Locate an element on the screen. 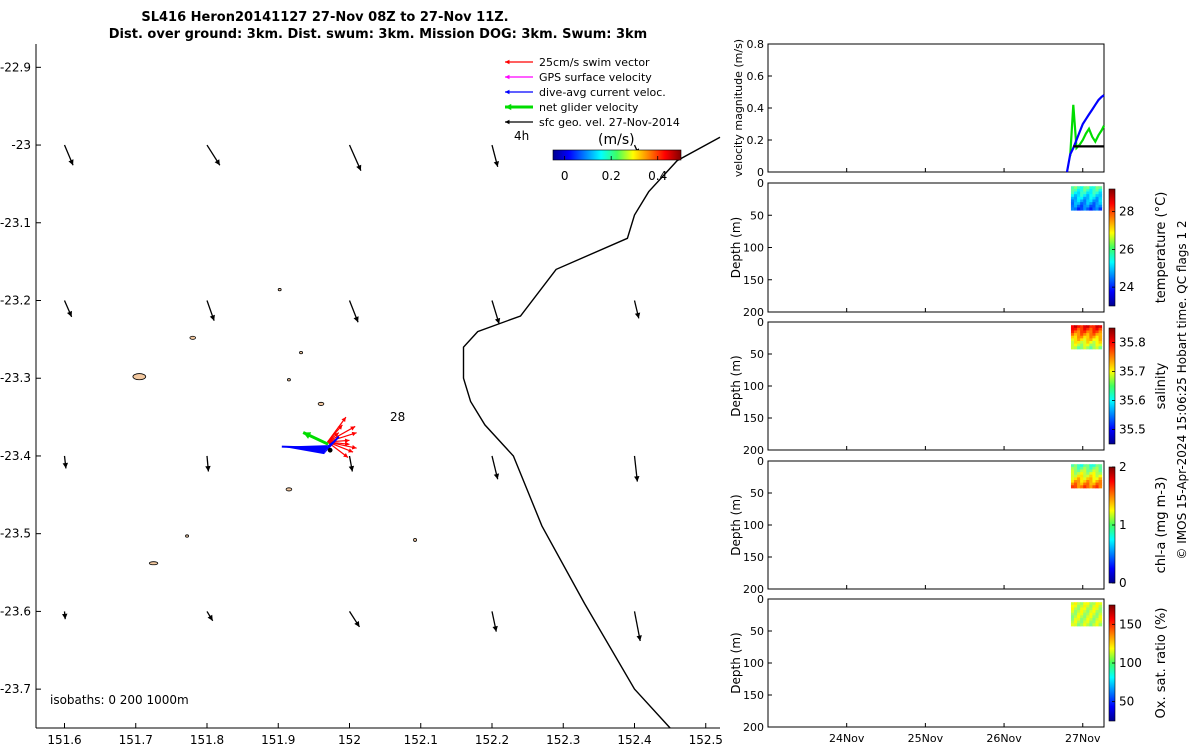 The height and width of the screenshot is (750, 1200). colorbar-tick-label: 0 is located at coordinates (1123, 583).